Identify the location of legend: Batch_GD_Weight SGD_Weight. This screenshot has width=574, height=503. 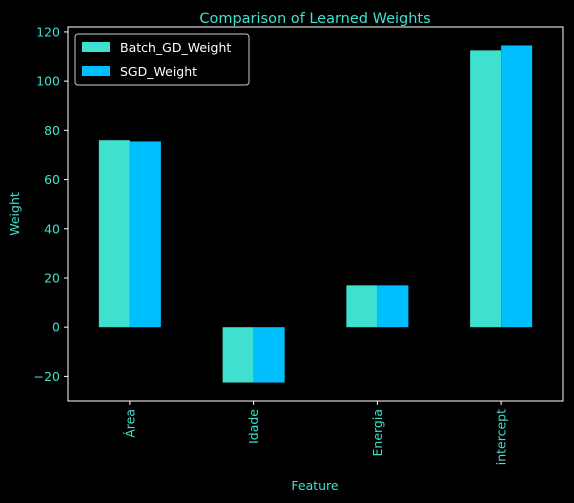
(162, 59).